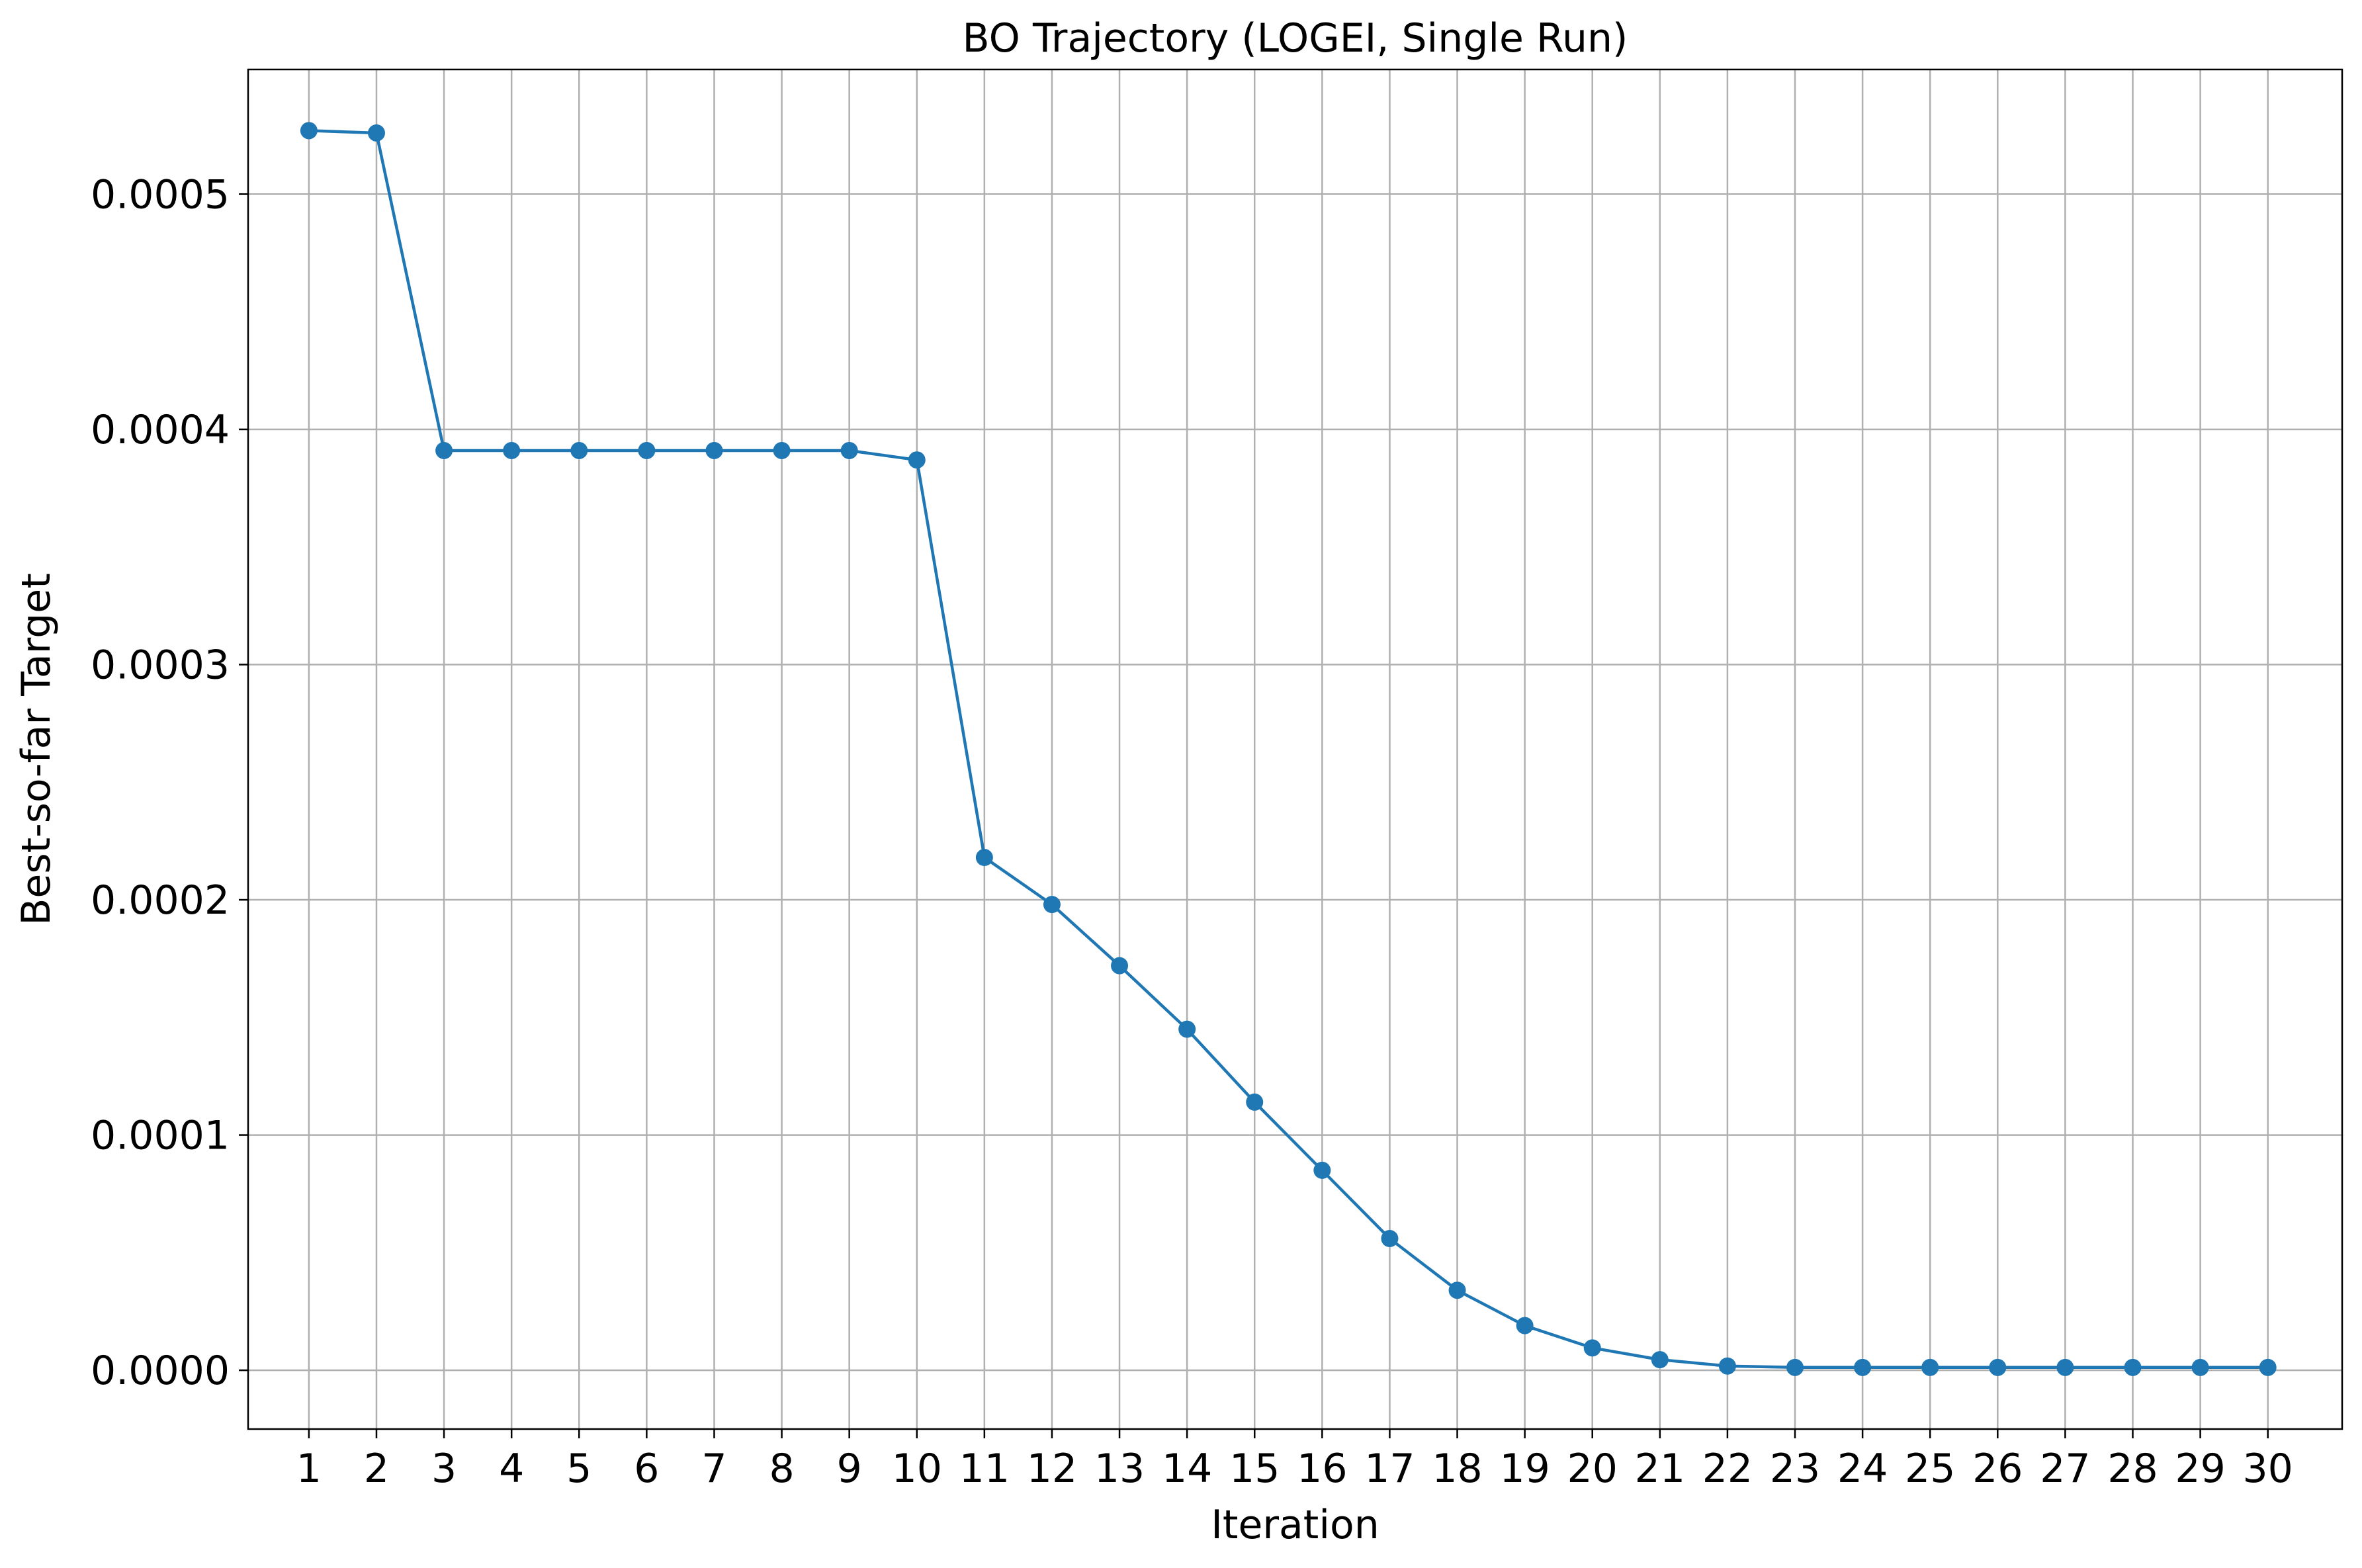 The width and height of the screenshot is (2362, 1568). What do you see at coordinates (2132, 1469) in the screenshot?
I see `x-tick-label: 28` at bounding box center [2132, 1469].